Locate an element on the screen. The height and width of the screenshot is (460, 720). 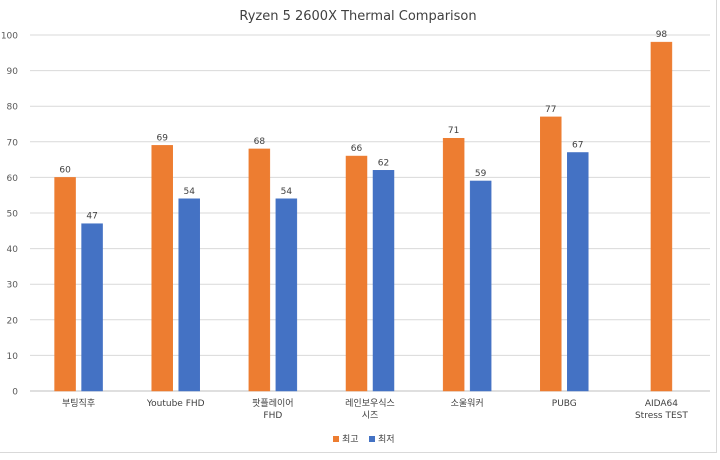
y-tick-label: 90 is located at coordinates (13, 72).